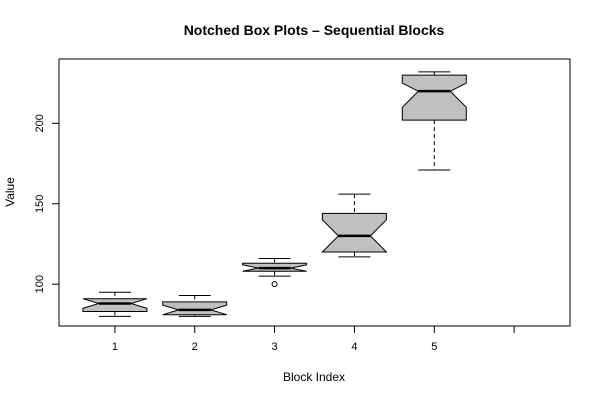 Image resolution: width=599 pixels, height=400 pixels. What do you see at coordinates (314, 30) in the screenshot?
I see `chart-title: Notched Box Plots – Sequential Blocks` at bounding box center [314, 30].